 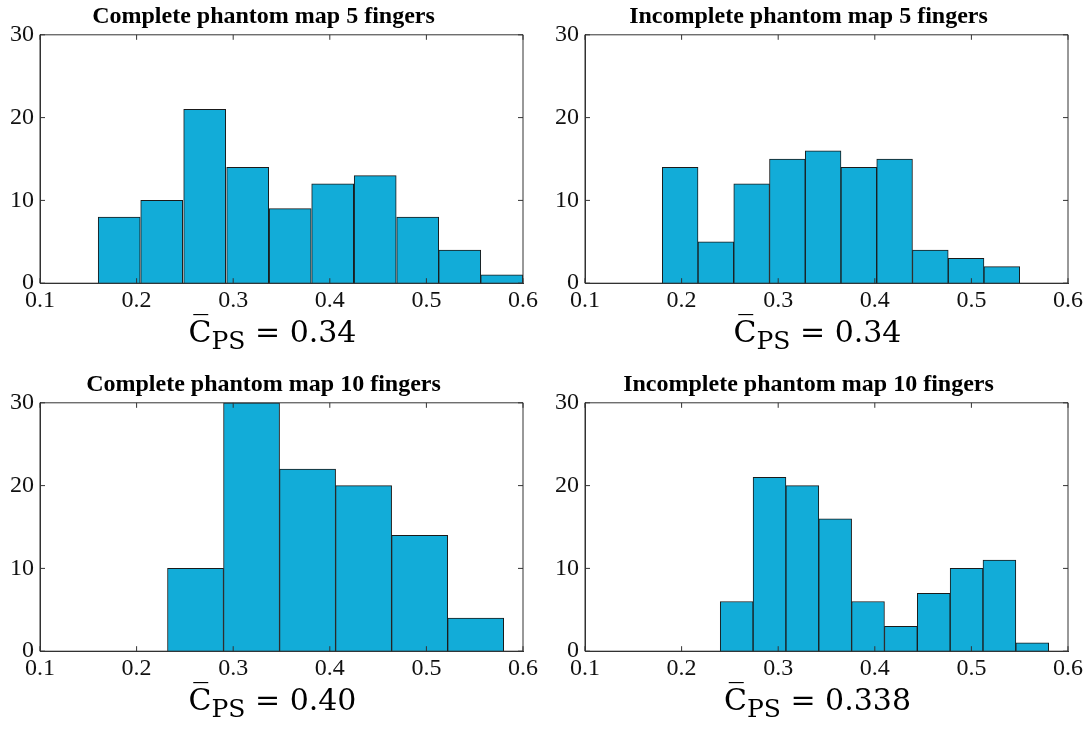 What do you see at coordinates (817, 703) in the screenshot?
I see `text: C̅$_{PS}$ = 0.338` at bounding box center [817, 703].